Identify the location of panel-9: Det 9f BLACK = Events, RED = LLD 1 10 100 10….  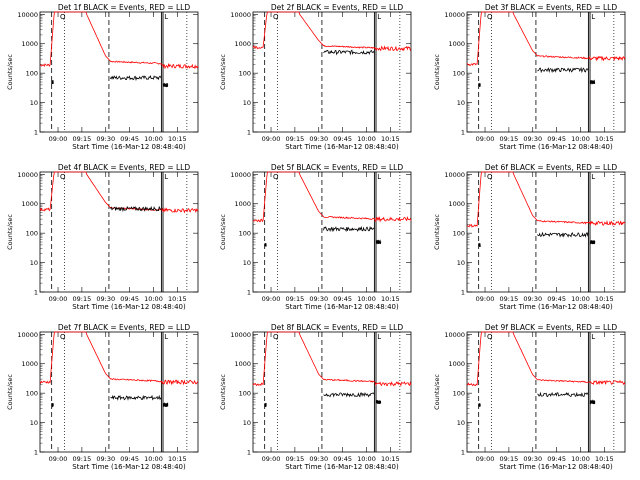
(529, 397).